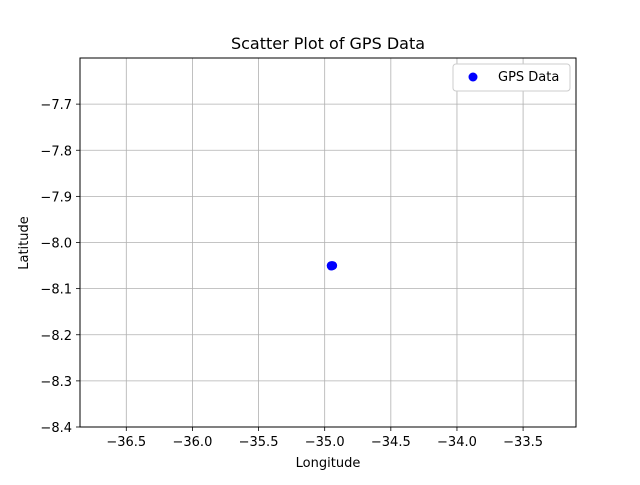 The width and height of the screenshot is (640, 485). Describe the element at coordinates (56, 244) in the screenshot. I see `y-tick-label: −8.0` at that location.